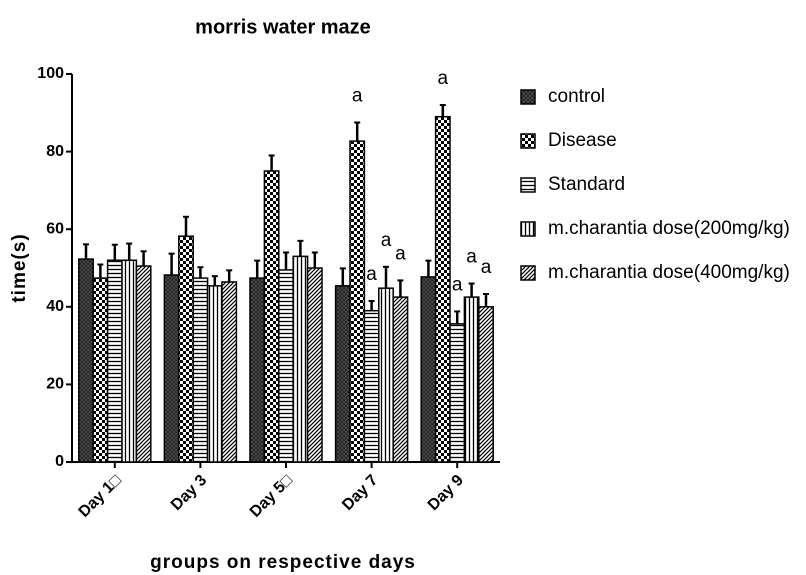 The image size is (806, 575). What do you see at coordinates (669, 228) in the screenshot?
I see `legend-label: m.charantia dose(200mg/kg)` at bounding box center [669, 228].